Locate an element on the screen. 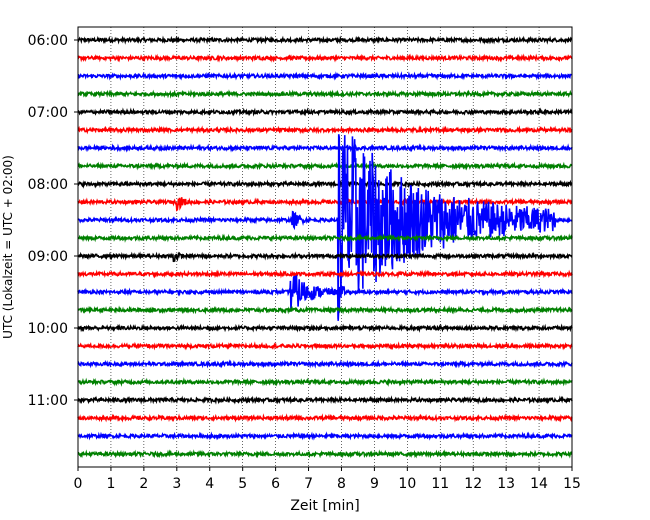  x-tick-label: 12 is located at coordinates (473, 484).